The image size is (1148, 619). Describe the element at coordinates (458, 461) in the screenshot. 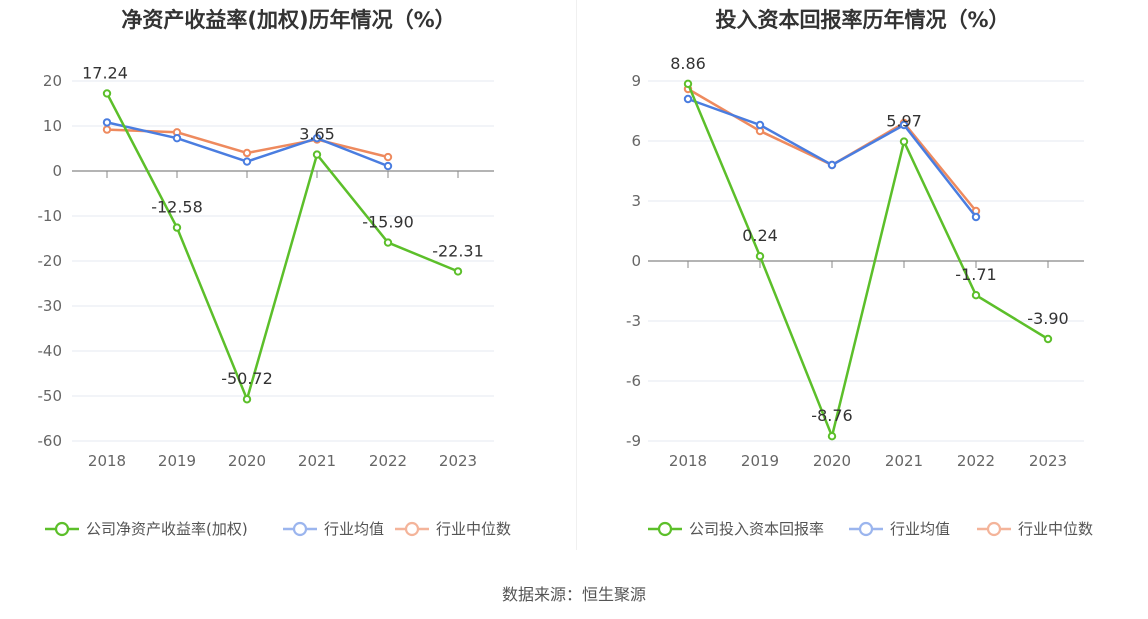

I see `roe-x-tick-label: 2023` at that location.